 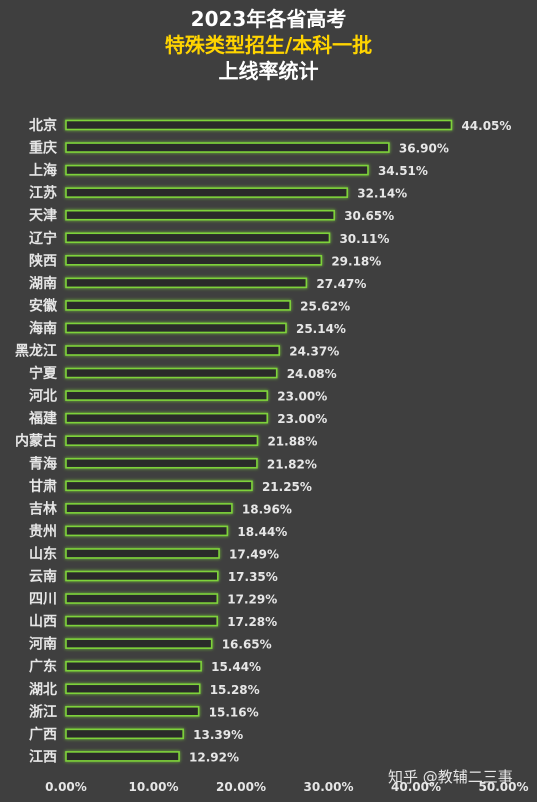 What do you see at coordinates (341, 284) in the screenshot?
I see `value-label: 27.47%` at bounding box center [341, 284].